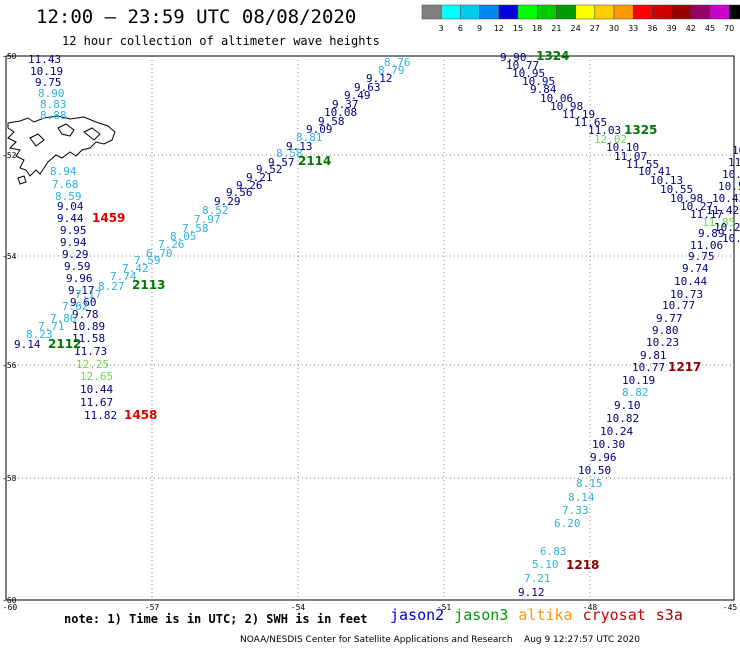 The image size is (740, 650). I want to click on wave-height-label: 10.27, so click(696, 206).